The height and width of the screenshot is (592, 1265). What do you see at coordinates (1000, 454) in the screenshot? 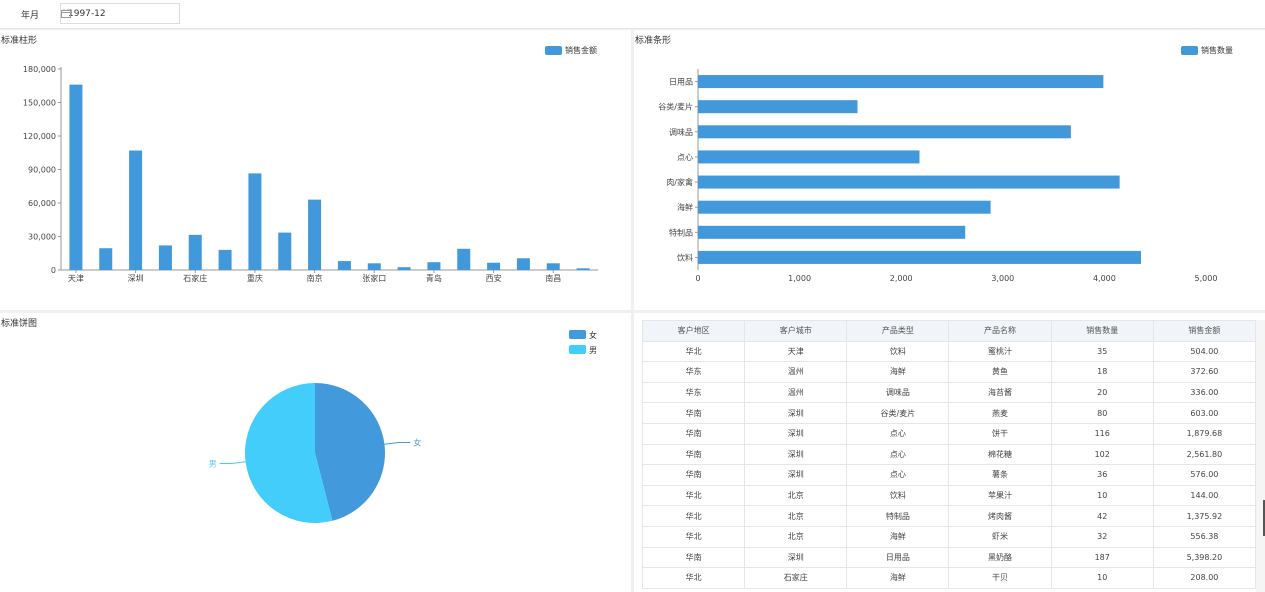
I see `table-cell: 棉花糖` at bounding box center [1000, 454].